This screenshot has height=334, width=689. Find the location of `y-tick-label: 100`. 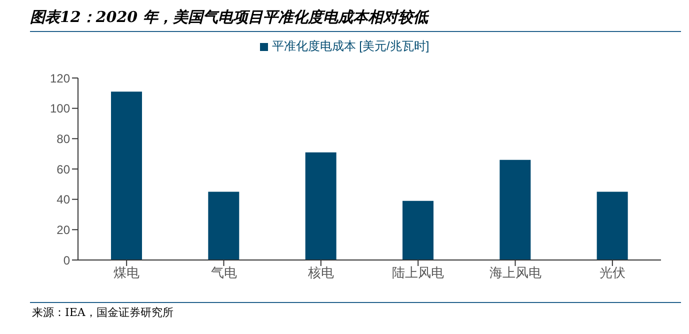

y-tick-label: 100 is located at coordinates (60, 109).